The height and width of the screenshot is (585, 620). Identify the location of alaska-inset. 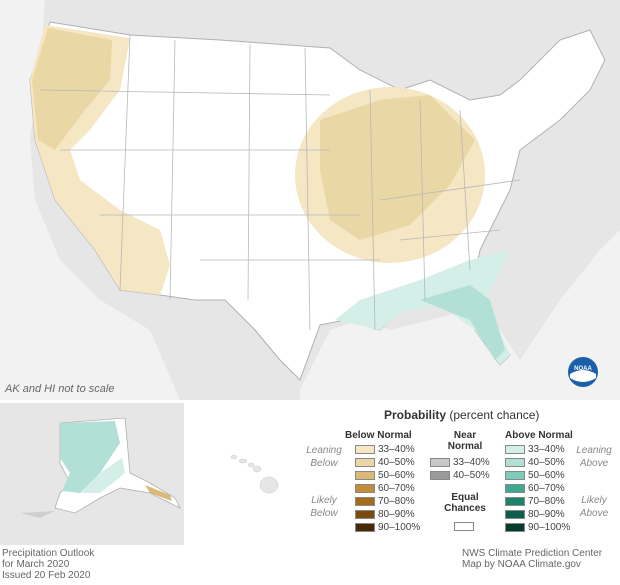
(92, 474).